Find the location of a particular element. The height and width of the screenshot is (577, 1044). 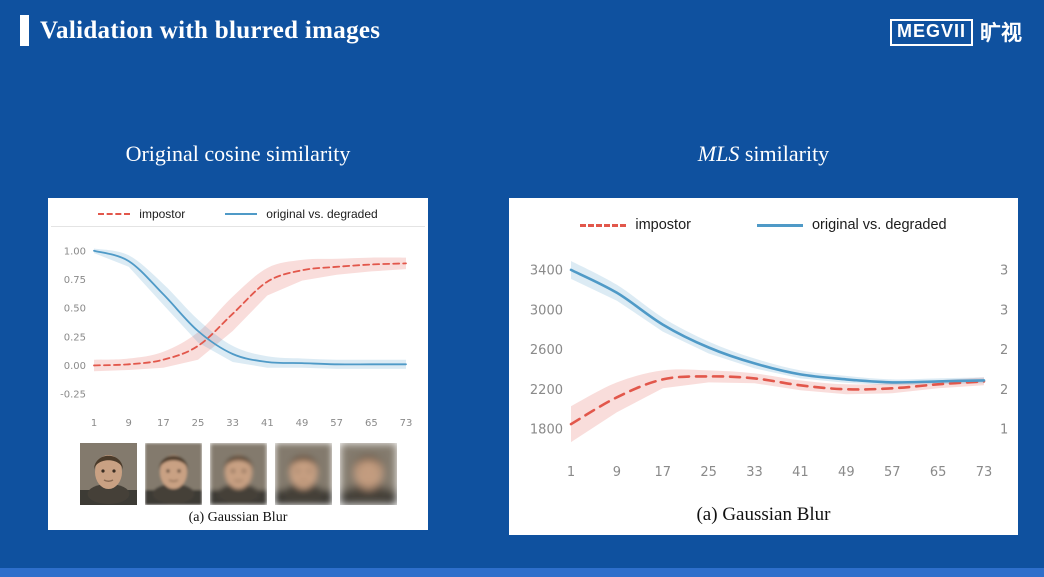

face-blur-strip is located at coordinates (238, 474).